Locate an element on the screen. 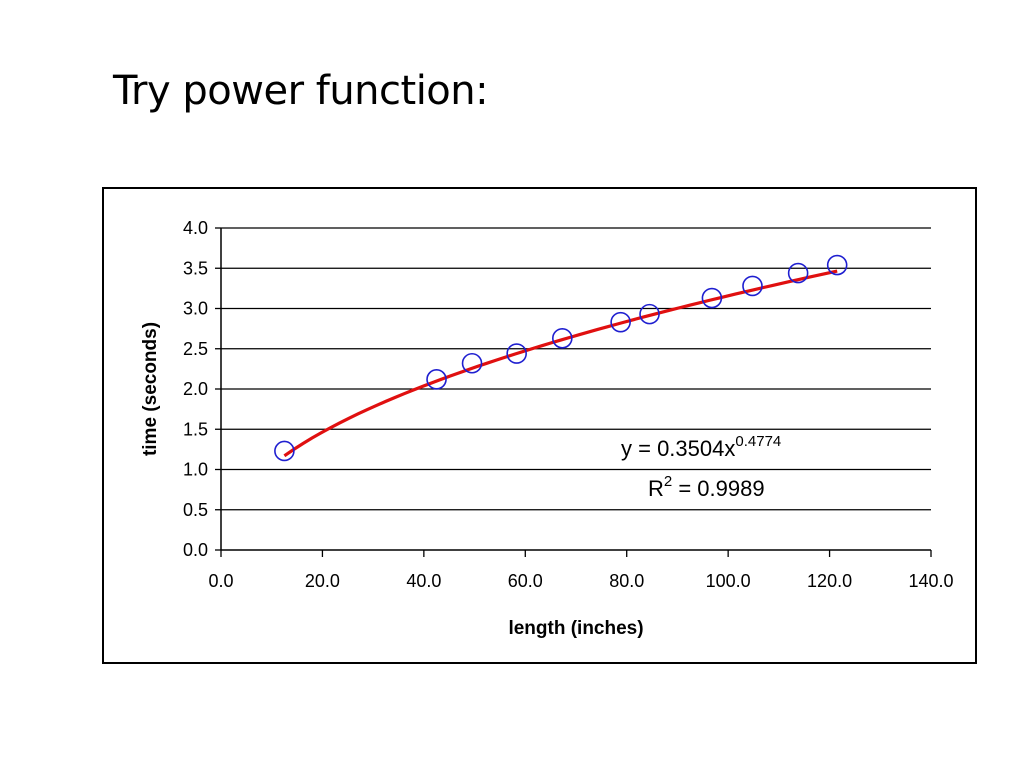 The width and height of the screenshot is (1024, 768). r2-value: = 0.9989 is located at coordinates (718, 488).